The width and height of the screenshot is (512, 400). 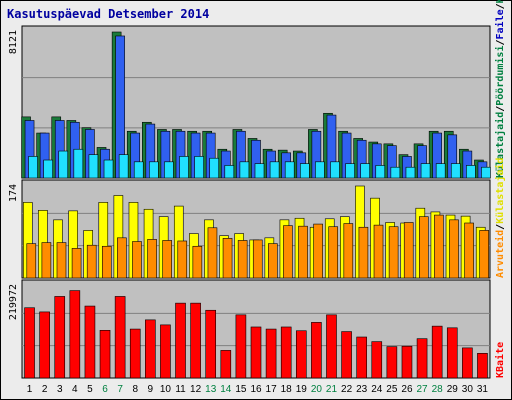 What do you see at coordinates (361, 357) in the screenshot?
I see `bar-bottom-s0-d23` at bounding box center [361, 357].